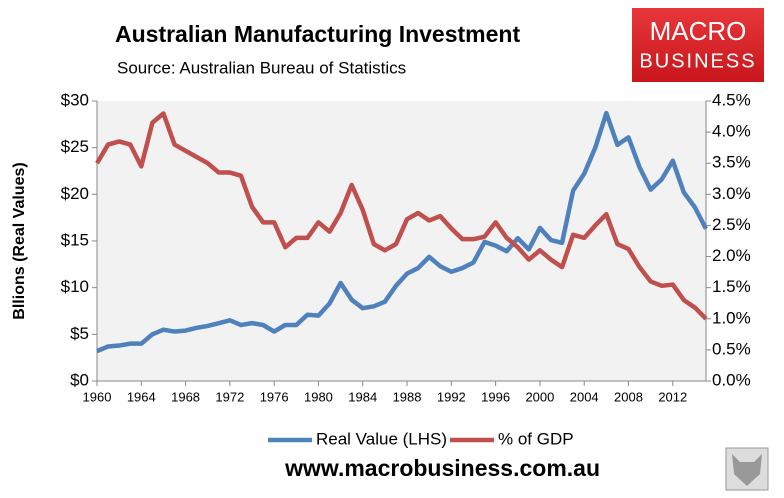 This screenshot has width=784, height=498. Describe the element at coordinates (19, 240) in the screenshot. I see `y-axis-label: Bllions (Real Values)` at that location.